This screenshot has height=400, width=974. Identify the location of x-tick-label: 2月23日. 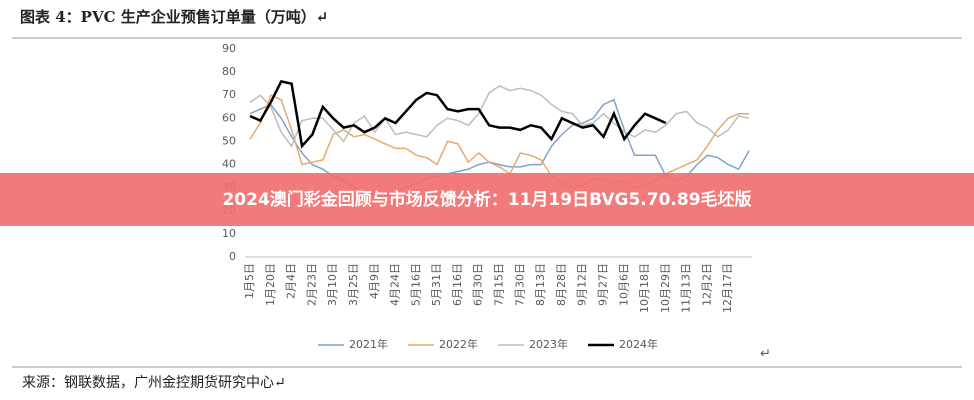
(311, 284).